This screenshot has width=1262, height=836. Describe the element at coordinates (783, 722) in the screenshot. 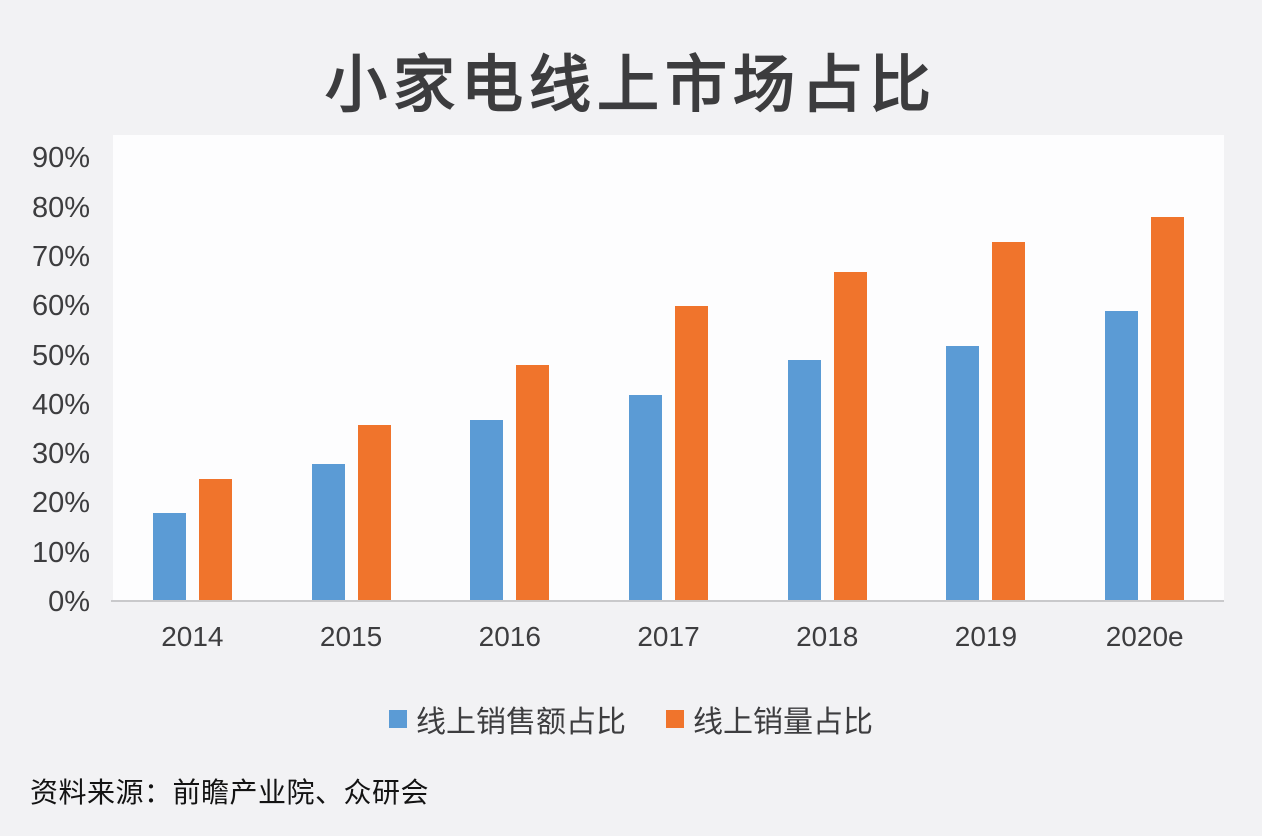

I see `legend-label-volume: 线上销量占比` at that location.